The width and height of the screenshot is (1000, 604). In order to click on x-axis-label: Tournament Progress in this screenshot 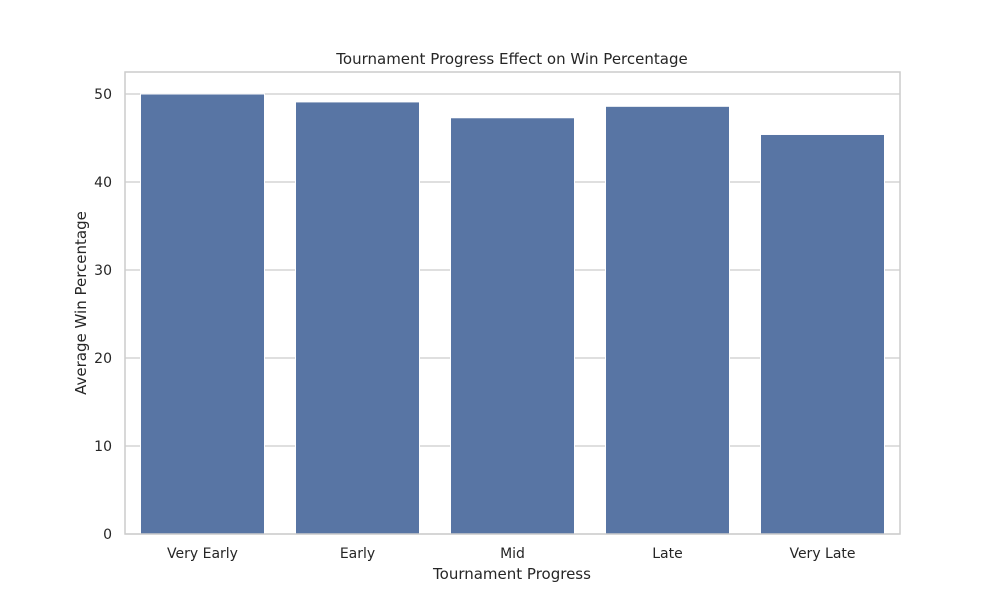, I will do `click(511, 574)`.